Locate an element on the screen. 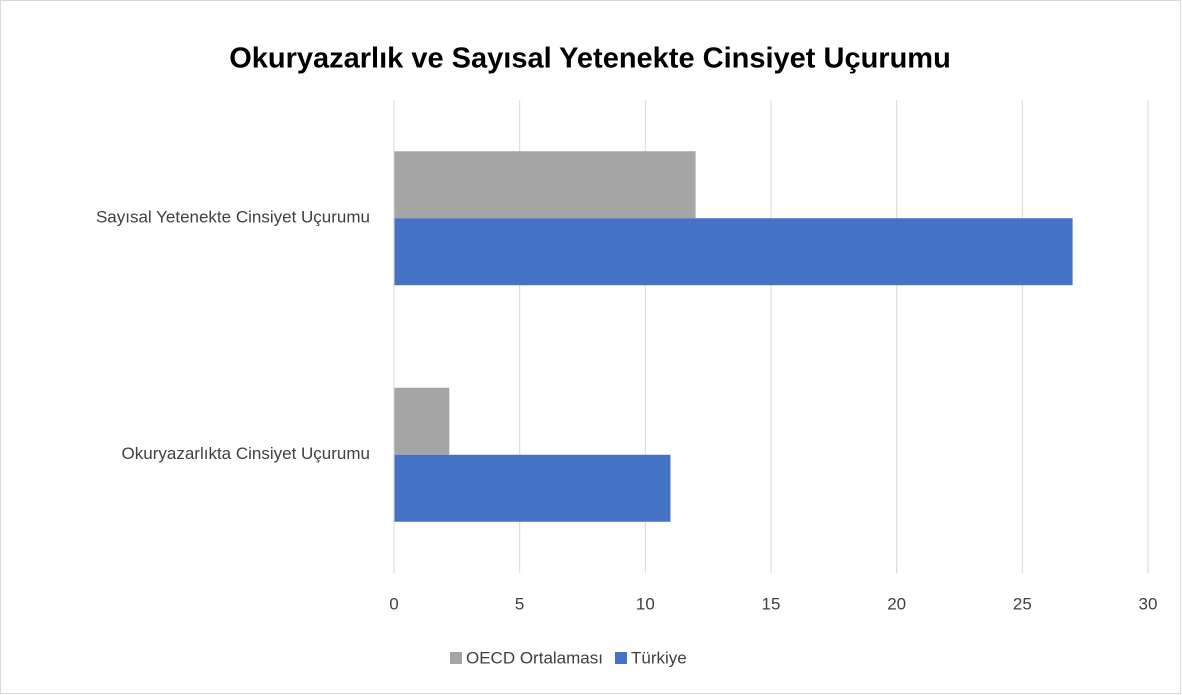 The image size is (1182, 695). x-tick-label: 10 is located at coordinates (645, 603).